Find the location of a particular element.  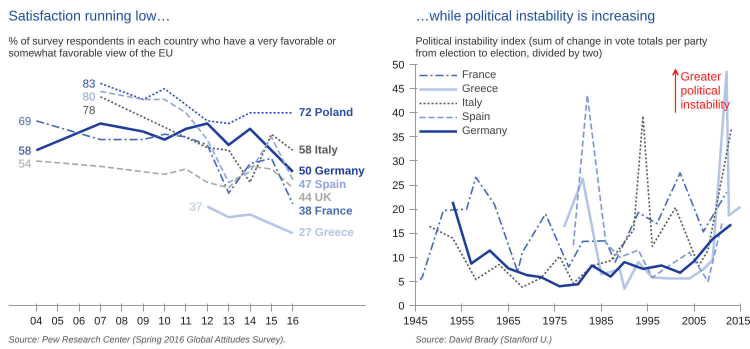

x-tick-label: 1955 is located at coordinates (462, 322).